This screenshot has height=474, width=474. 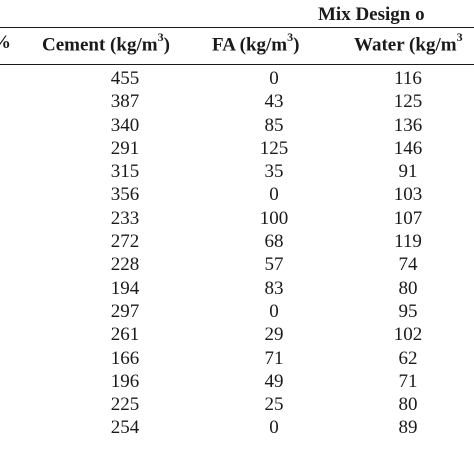 I want to click on header-cement: Cement (kg/m3), so click(x=106, y=43).